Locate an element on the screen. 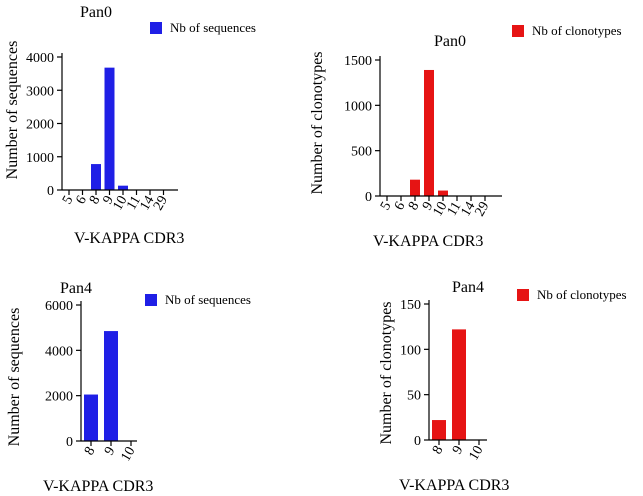 This screenshot has width=643, height=496. y-tick-label: 50 is located at coordinates (414, 396).